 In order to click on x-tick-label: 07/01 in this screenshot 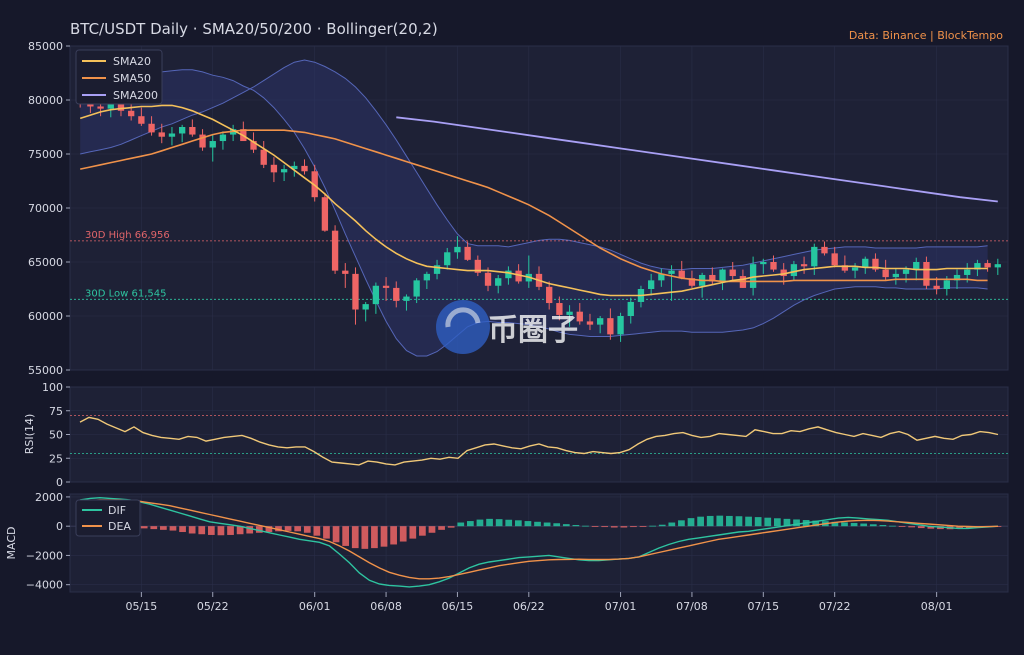, I will do `click(621, 606)`.